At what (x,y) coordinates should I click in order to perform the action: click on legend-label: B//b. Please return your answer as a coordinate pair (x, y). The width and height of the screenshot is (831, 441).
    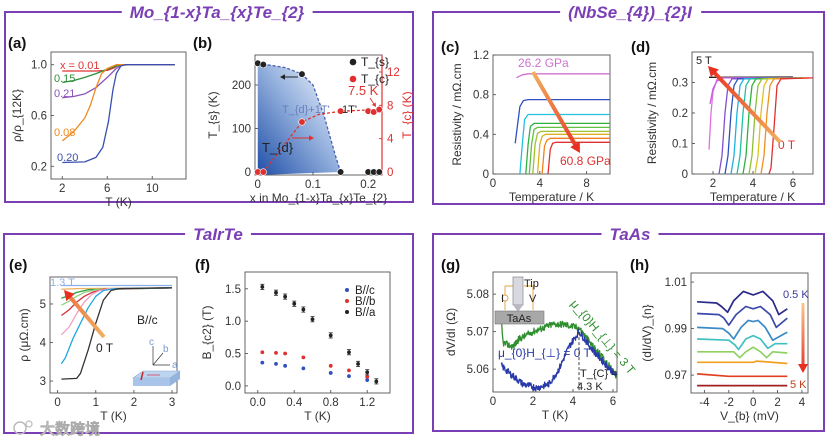
    Looking at the image, I should click on (365, 302).